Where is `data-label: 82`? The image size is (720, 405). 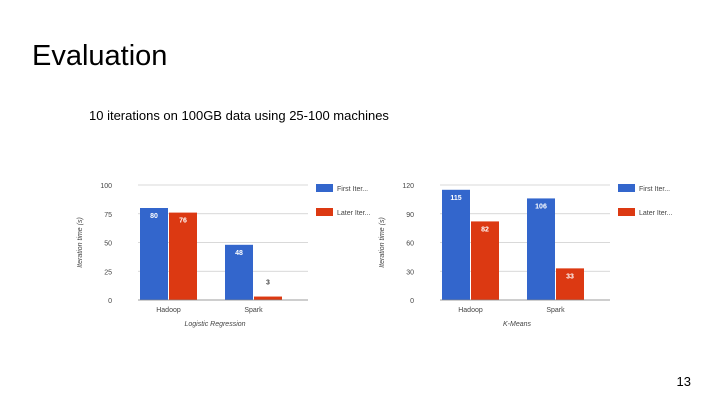
data-label: 82 is located at coordinates (485, 229).